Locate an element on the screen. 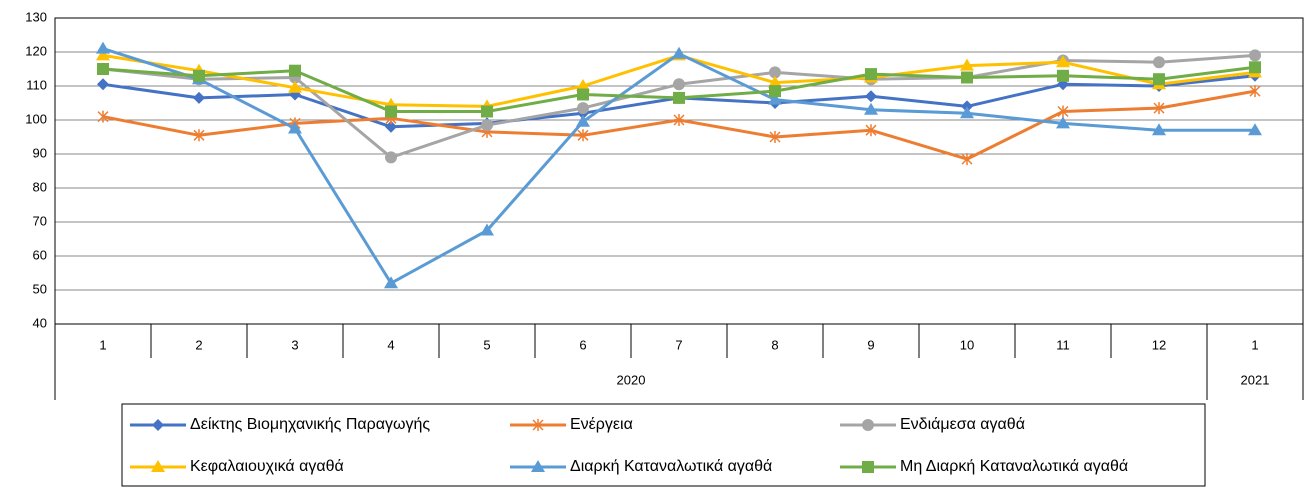  x-group-label: 2021 is located at coordinates (1255, 379).